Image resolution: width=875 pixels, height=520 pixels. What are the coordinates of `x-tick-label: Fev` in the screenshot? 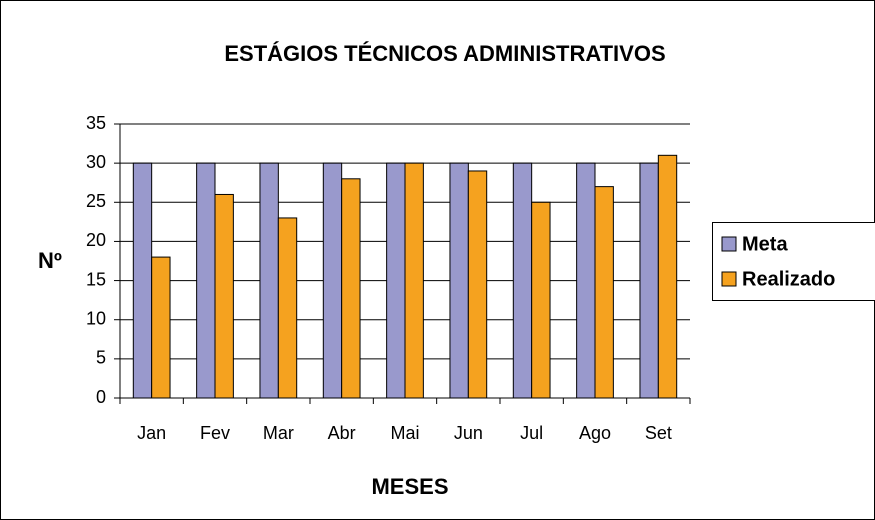 It's located at (215, 433).